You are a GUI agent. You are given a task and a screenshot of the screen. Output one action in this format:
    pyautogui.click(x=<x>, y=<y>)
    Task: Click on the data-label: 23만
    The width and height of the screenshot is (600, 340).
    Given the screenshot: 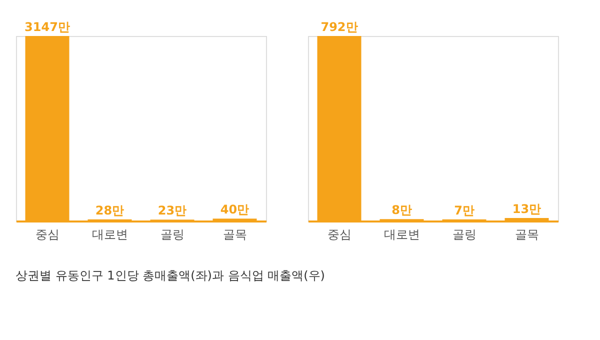 What is the action you would take?
    pyautogui.click(x=172, y=211)
    